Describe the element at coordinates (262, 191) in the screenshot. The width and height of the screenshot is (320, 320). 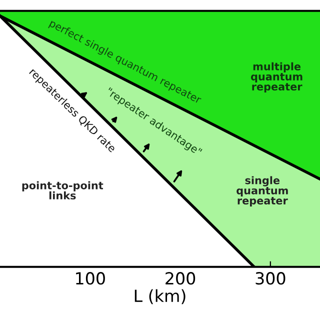
I see `annotation: single quantum repeater` at that location.